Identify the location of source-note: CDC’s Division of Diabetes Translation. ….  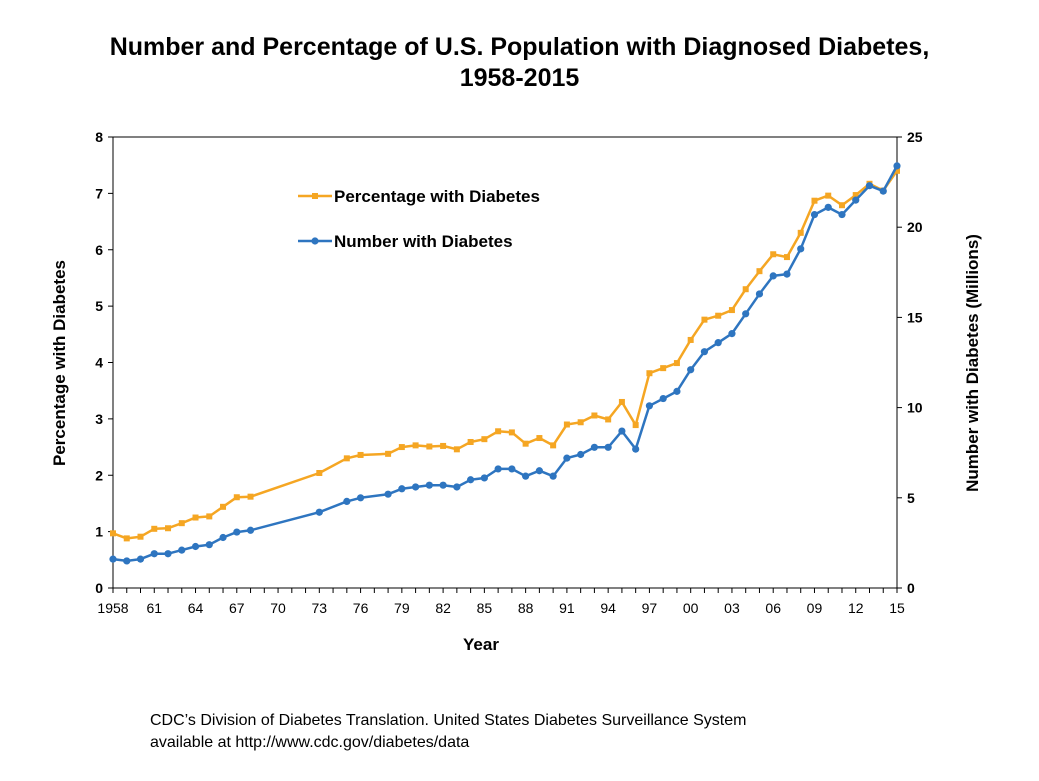
(448, 732).